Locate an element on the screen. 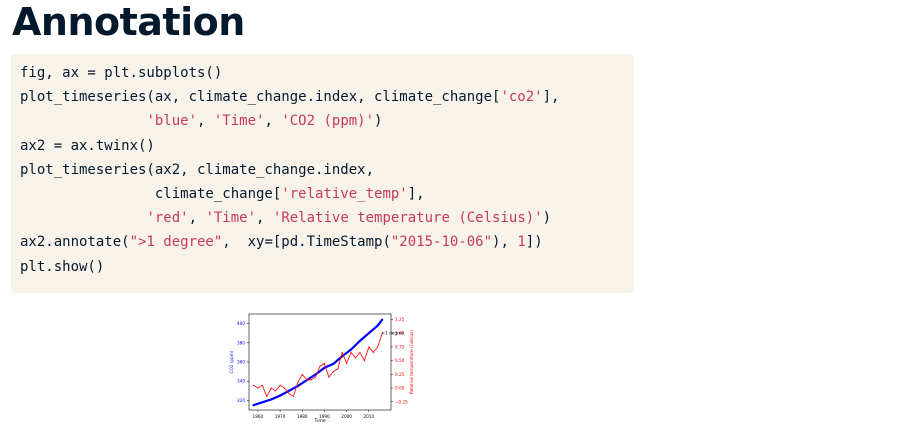  code-string: 'red' is located at coordinates (167, 218).